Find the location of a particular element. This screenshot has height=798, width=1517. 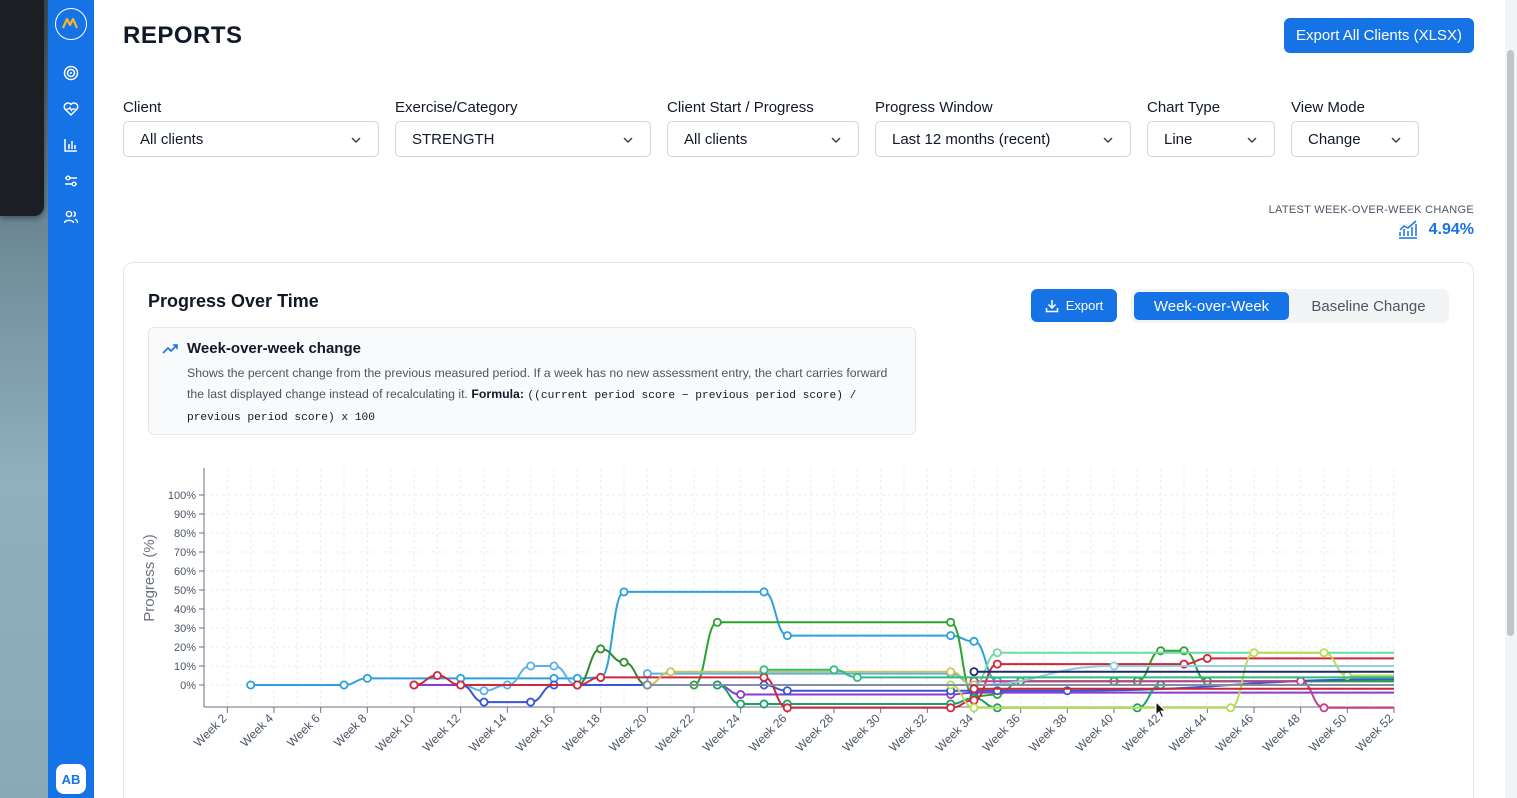

bar-chart-icon is located at coordinates (71, 145).